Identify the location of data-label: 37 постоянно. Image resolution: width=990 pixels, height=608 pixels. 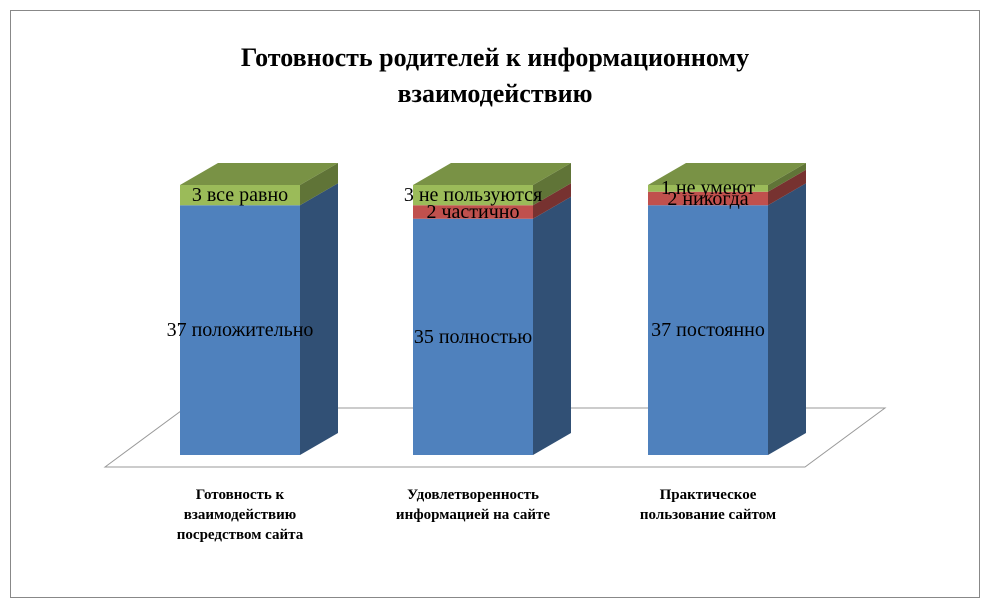
(708, 330).